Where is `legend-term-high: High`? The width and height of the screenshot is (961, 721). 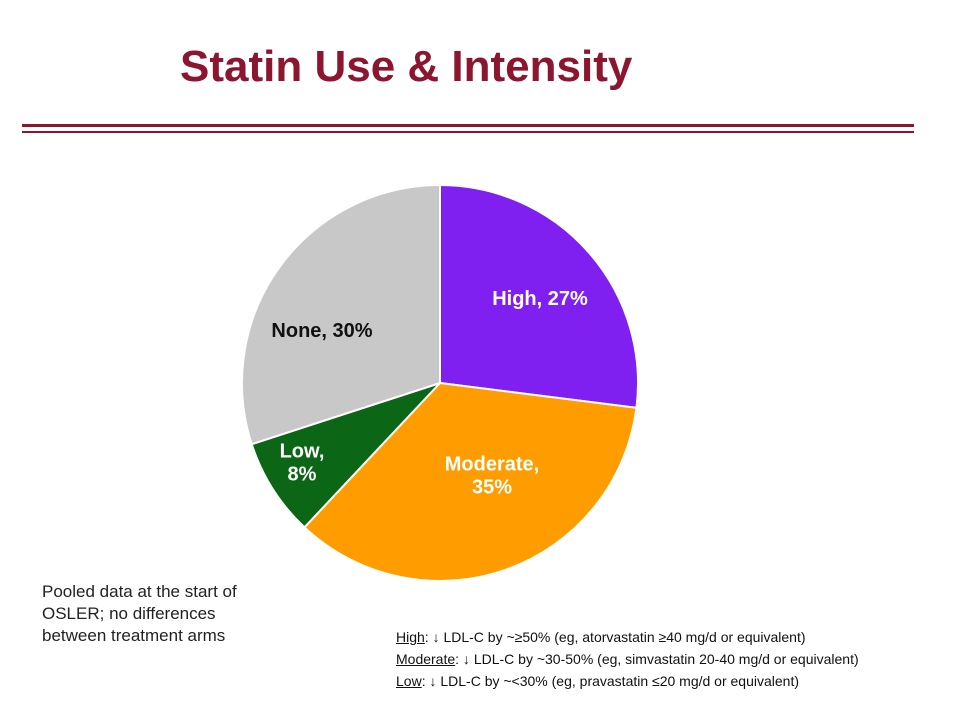 legend-term-high: High is located at coordinates (410, 637).